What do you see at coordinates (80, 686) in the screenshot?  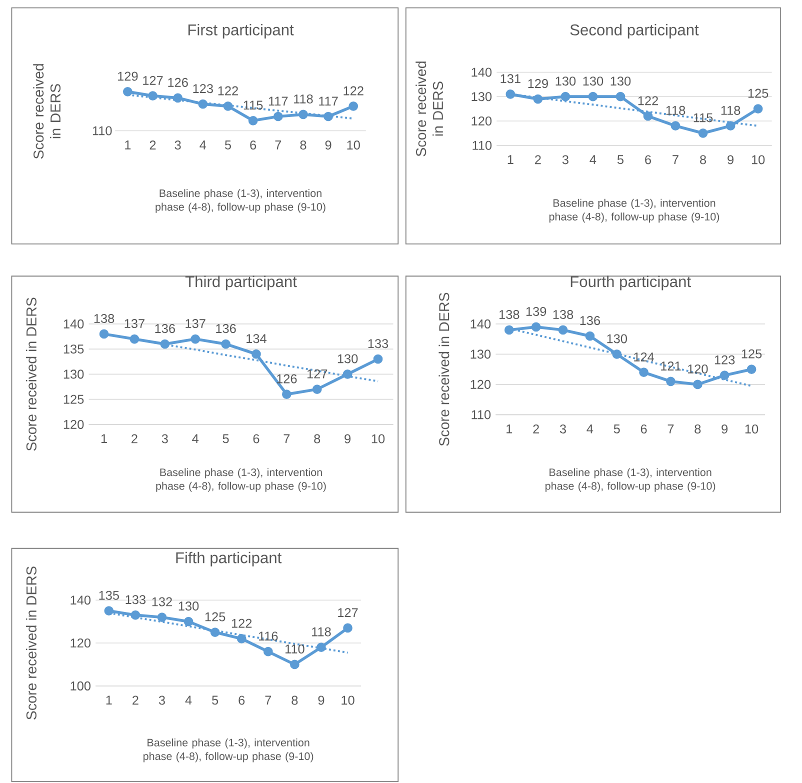 I see `y-tick-label: 100` at bounding box center [80, 686].